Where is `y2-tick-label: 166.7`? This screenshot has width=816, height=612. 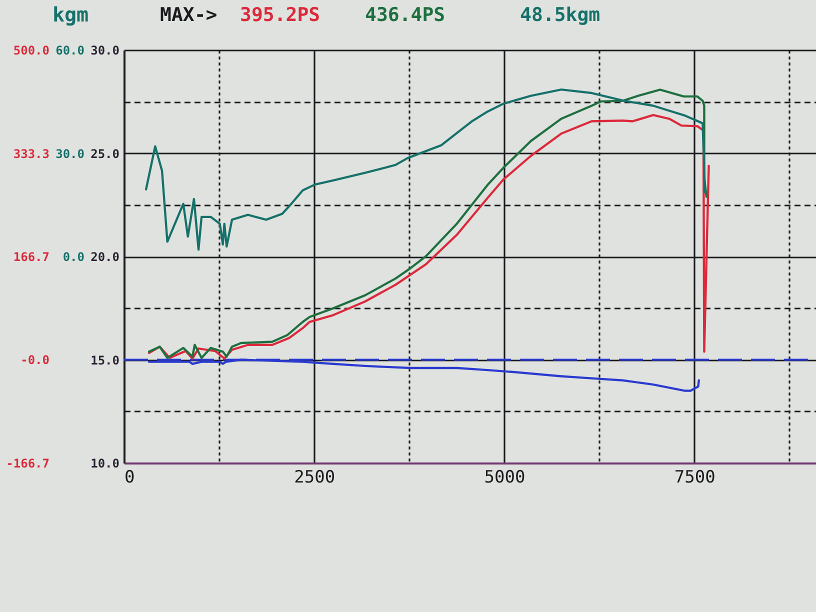
y2-tick-label: 166.7 is located at coordinates (31, 257).